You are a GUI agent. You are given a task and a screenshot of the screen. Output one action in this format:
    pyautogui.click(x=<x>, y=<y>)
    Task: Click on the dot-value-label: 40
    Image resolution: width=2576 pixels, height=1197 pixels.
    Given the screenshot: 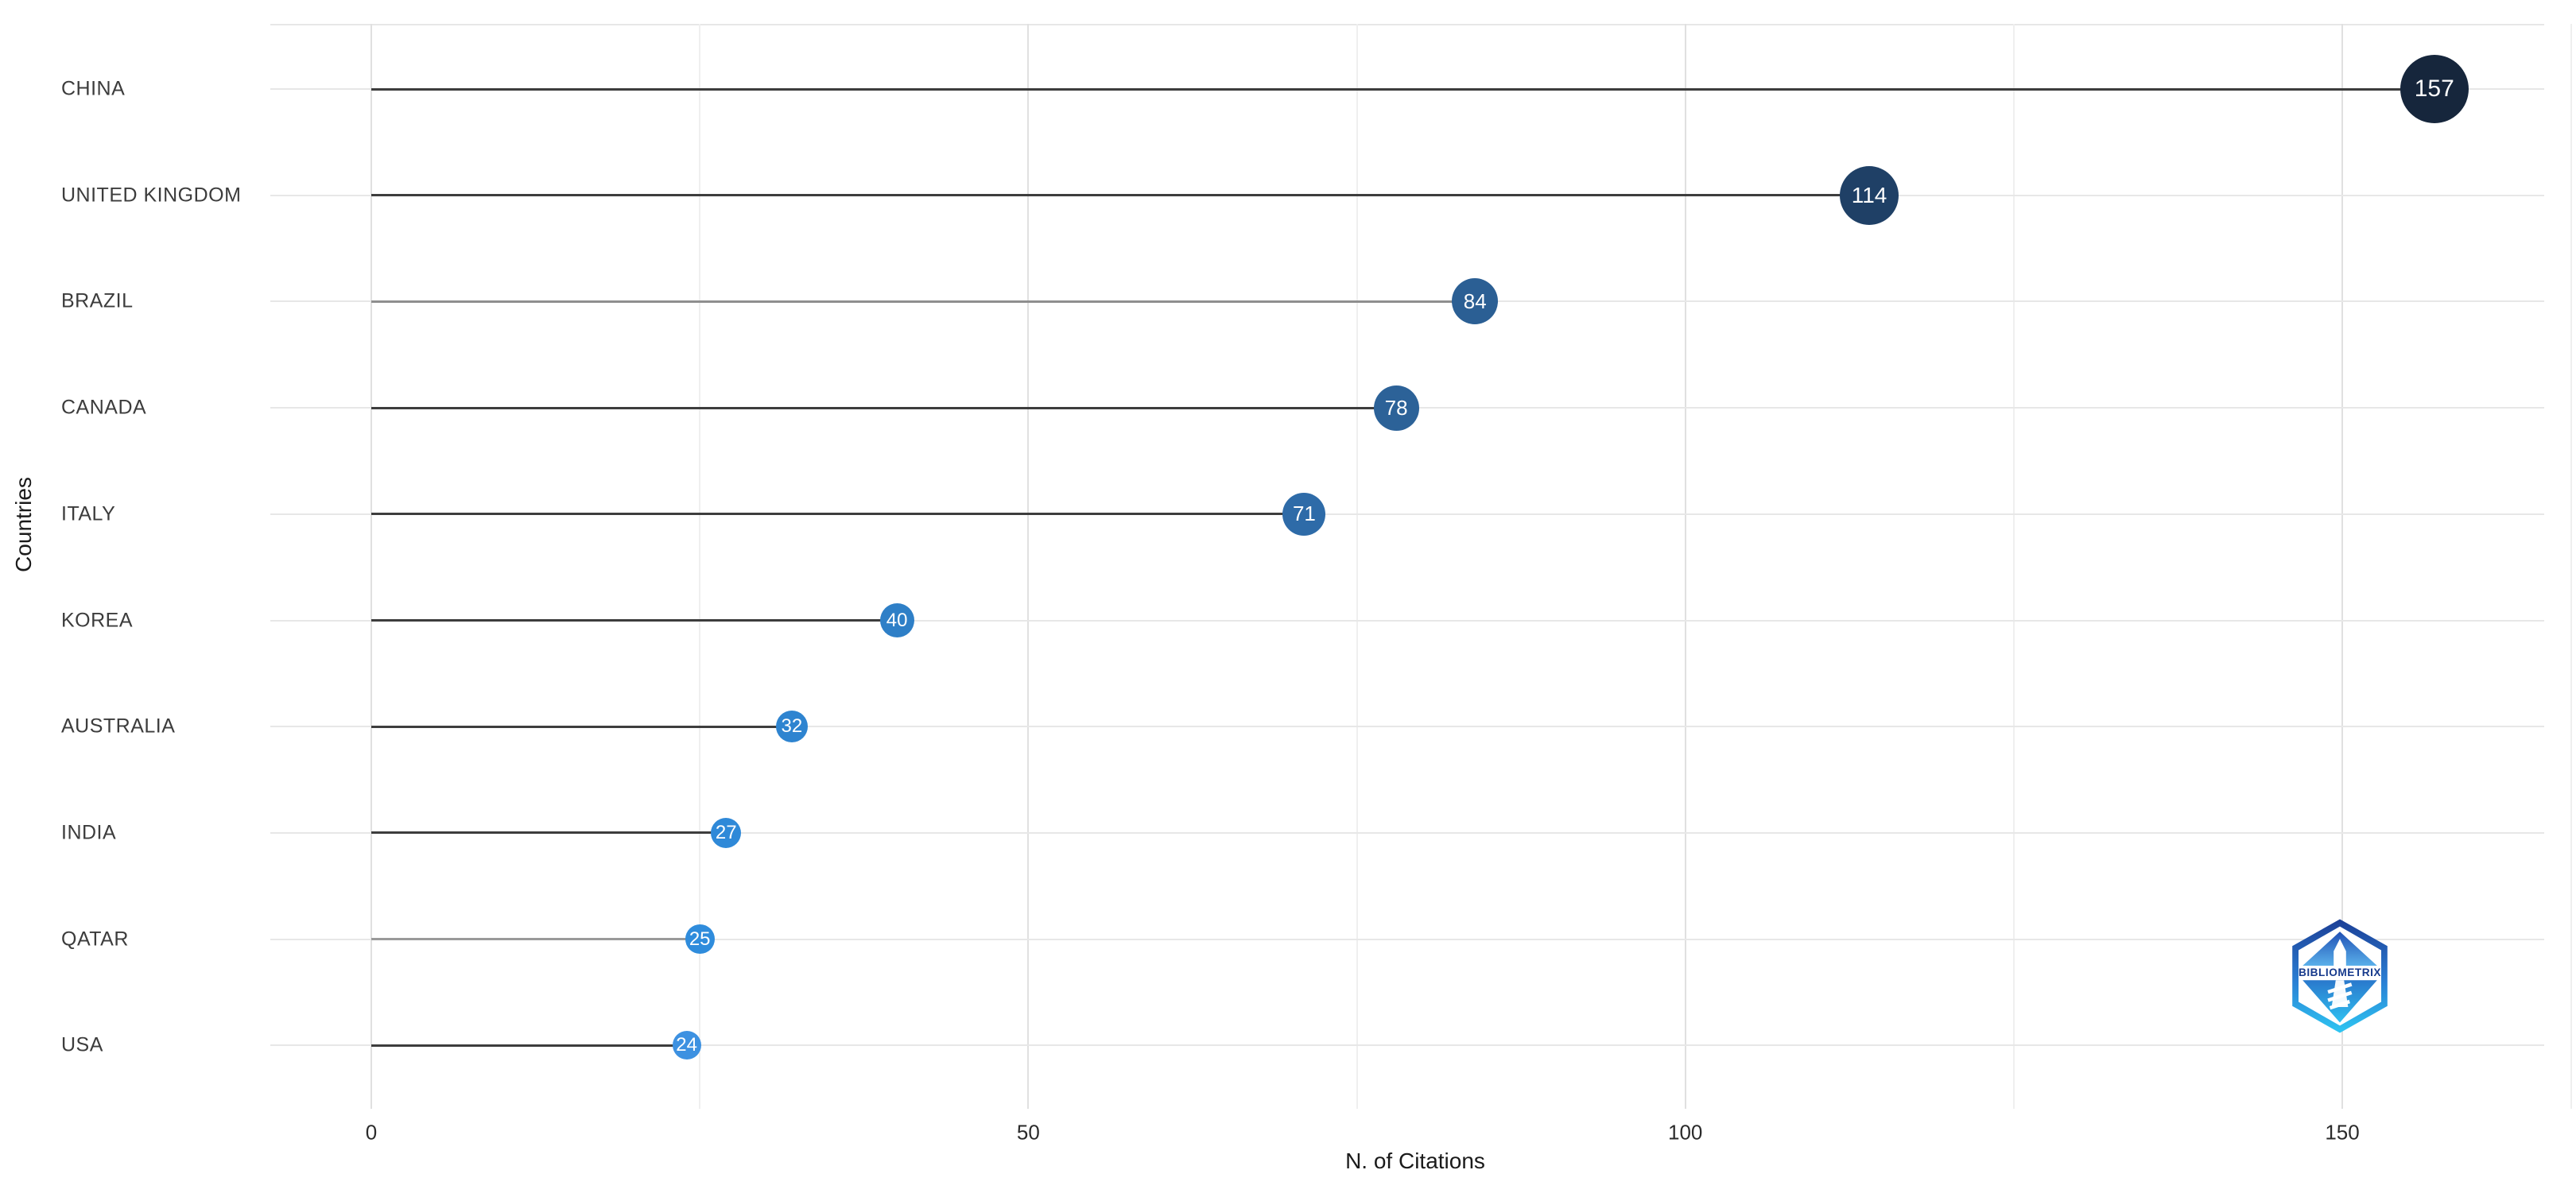 What is the action you would take?
    pyautogui.click(x=897, y=620)
    